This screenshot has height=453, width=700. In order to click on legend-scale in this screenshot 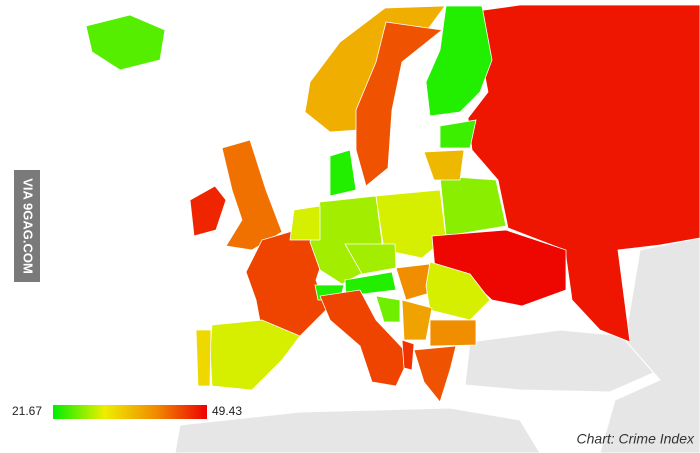, I will do `click(130, 412)`.